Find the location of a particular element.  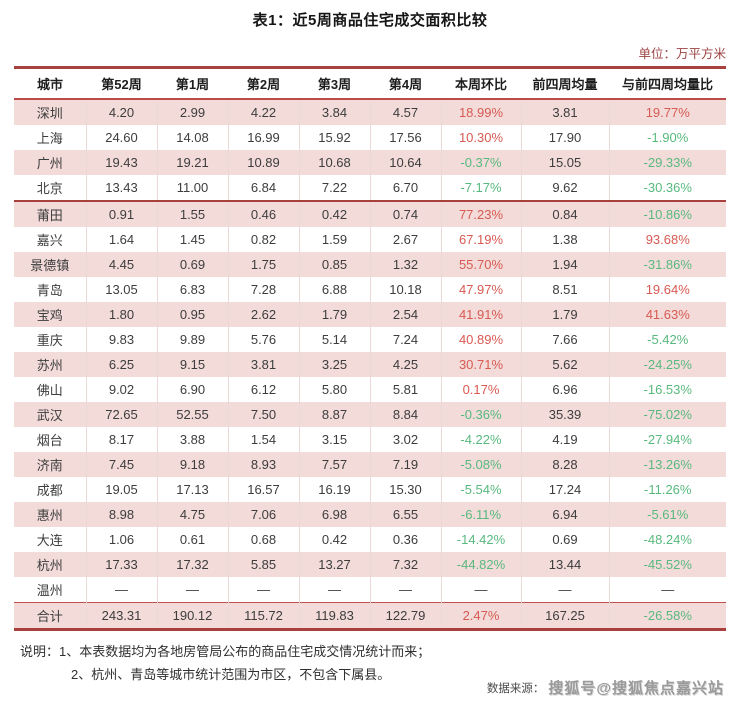

table-header-row: 城市 第52周 第1周 第2周 第3周 第4周 本周环比 前四周均量 与前四周均量比 is located at coordinates (370, 83).